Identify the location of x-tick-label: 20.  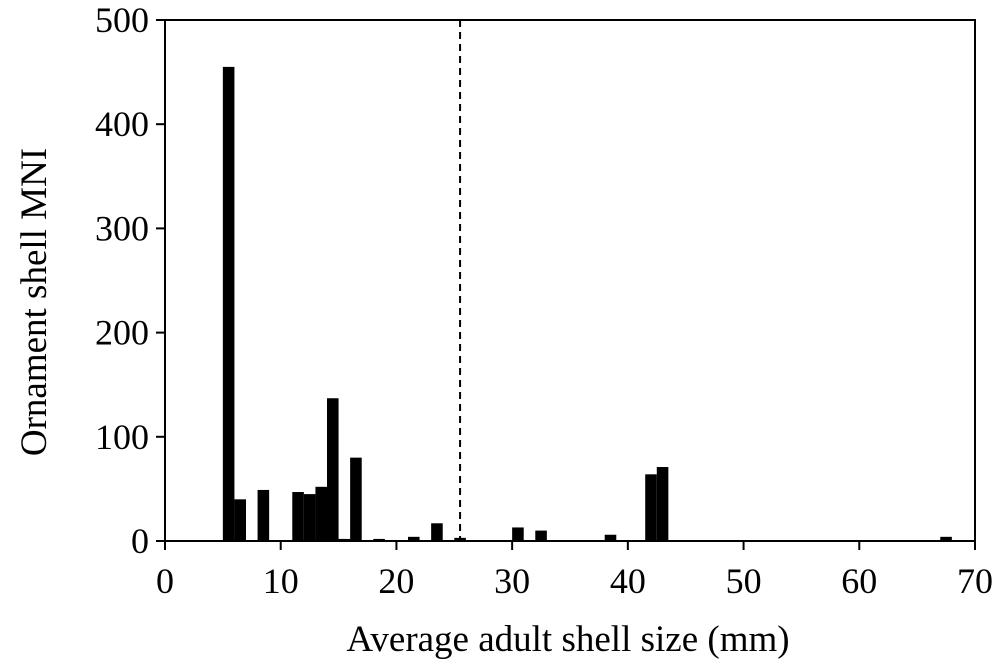
(396, 581).